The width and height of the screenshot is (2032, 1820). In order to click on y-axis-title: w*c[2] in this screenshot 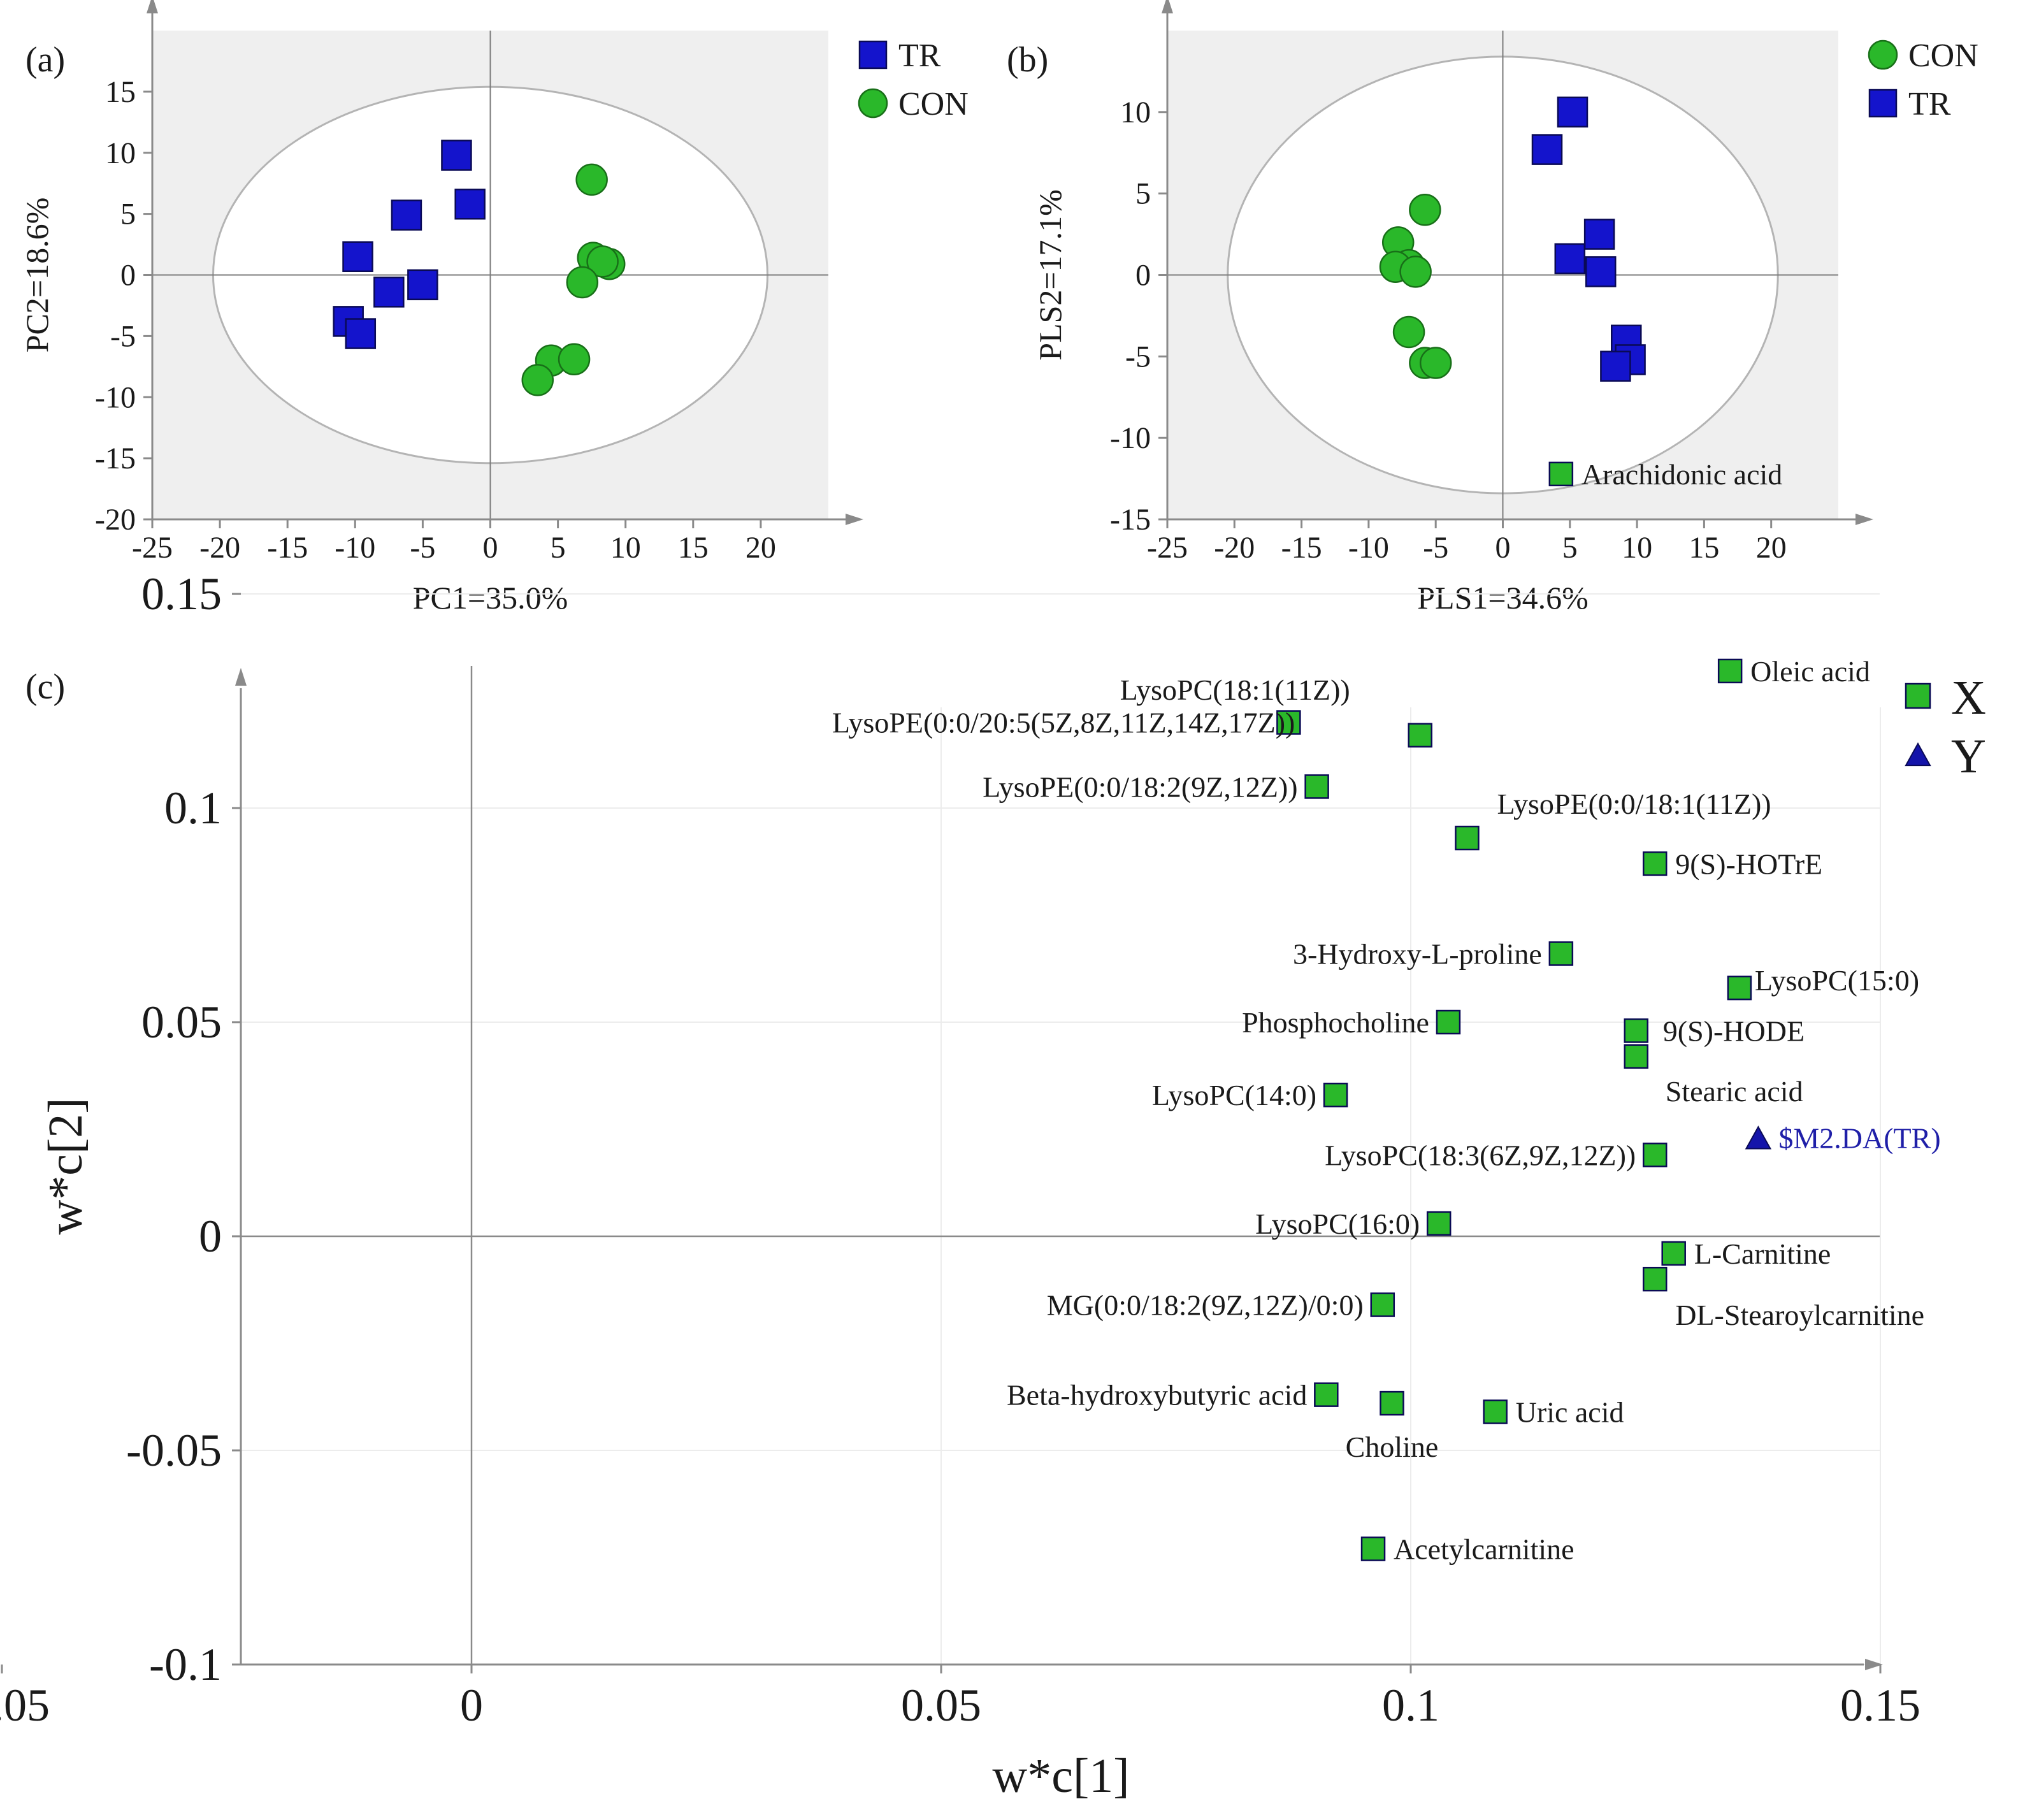, I will do `click(65, 1165)`.